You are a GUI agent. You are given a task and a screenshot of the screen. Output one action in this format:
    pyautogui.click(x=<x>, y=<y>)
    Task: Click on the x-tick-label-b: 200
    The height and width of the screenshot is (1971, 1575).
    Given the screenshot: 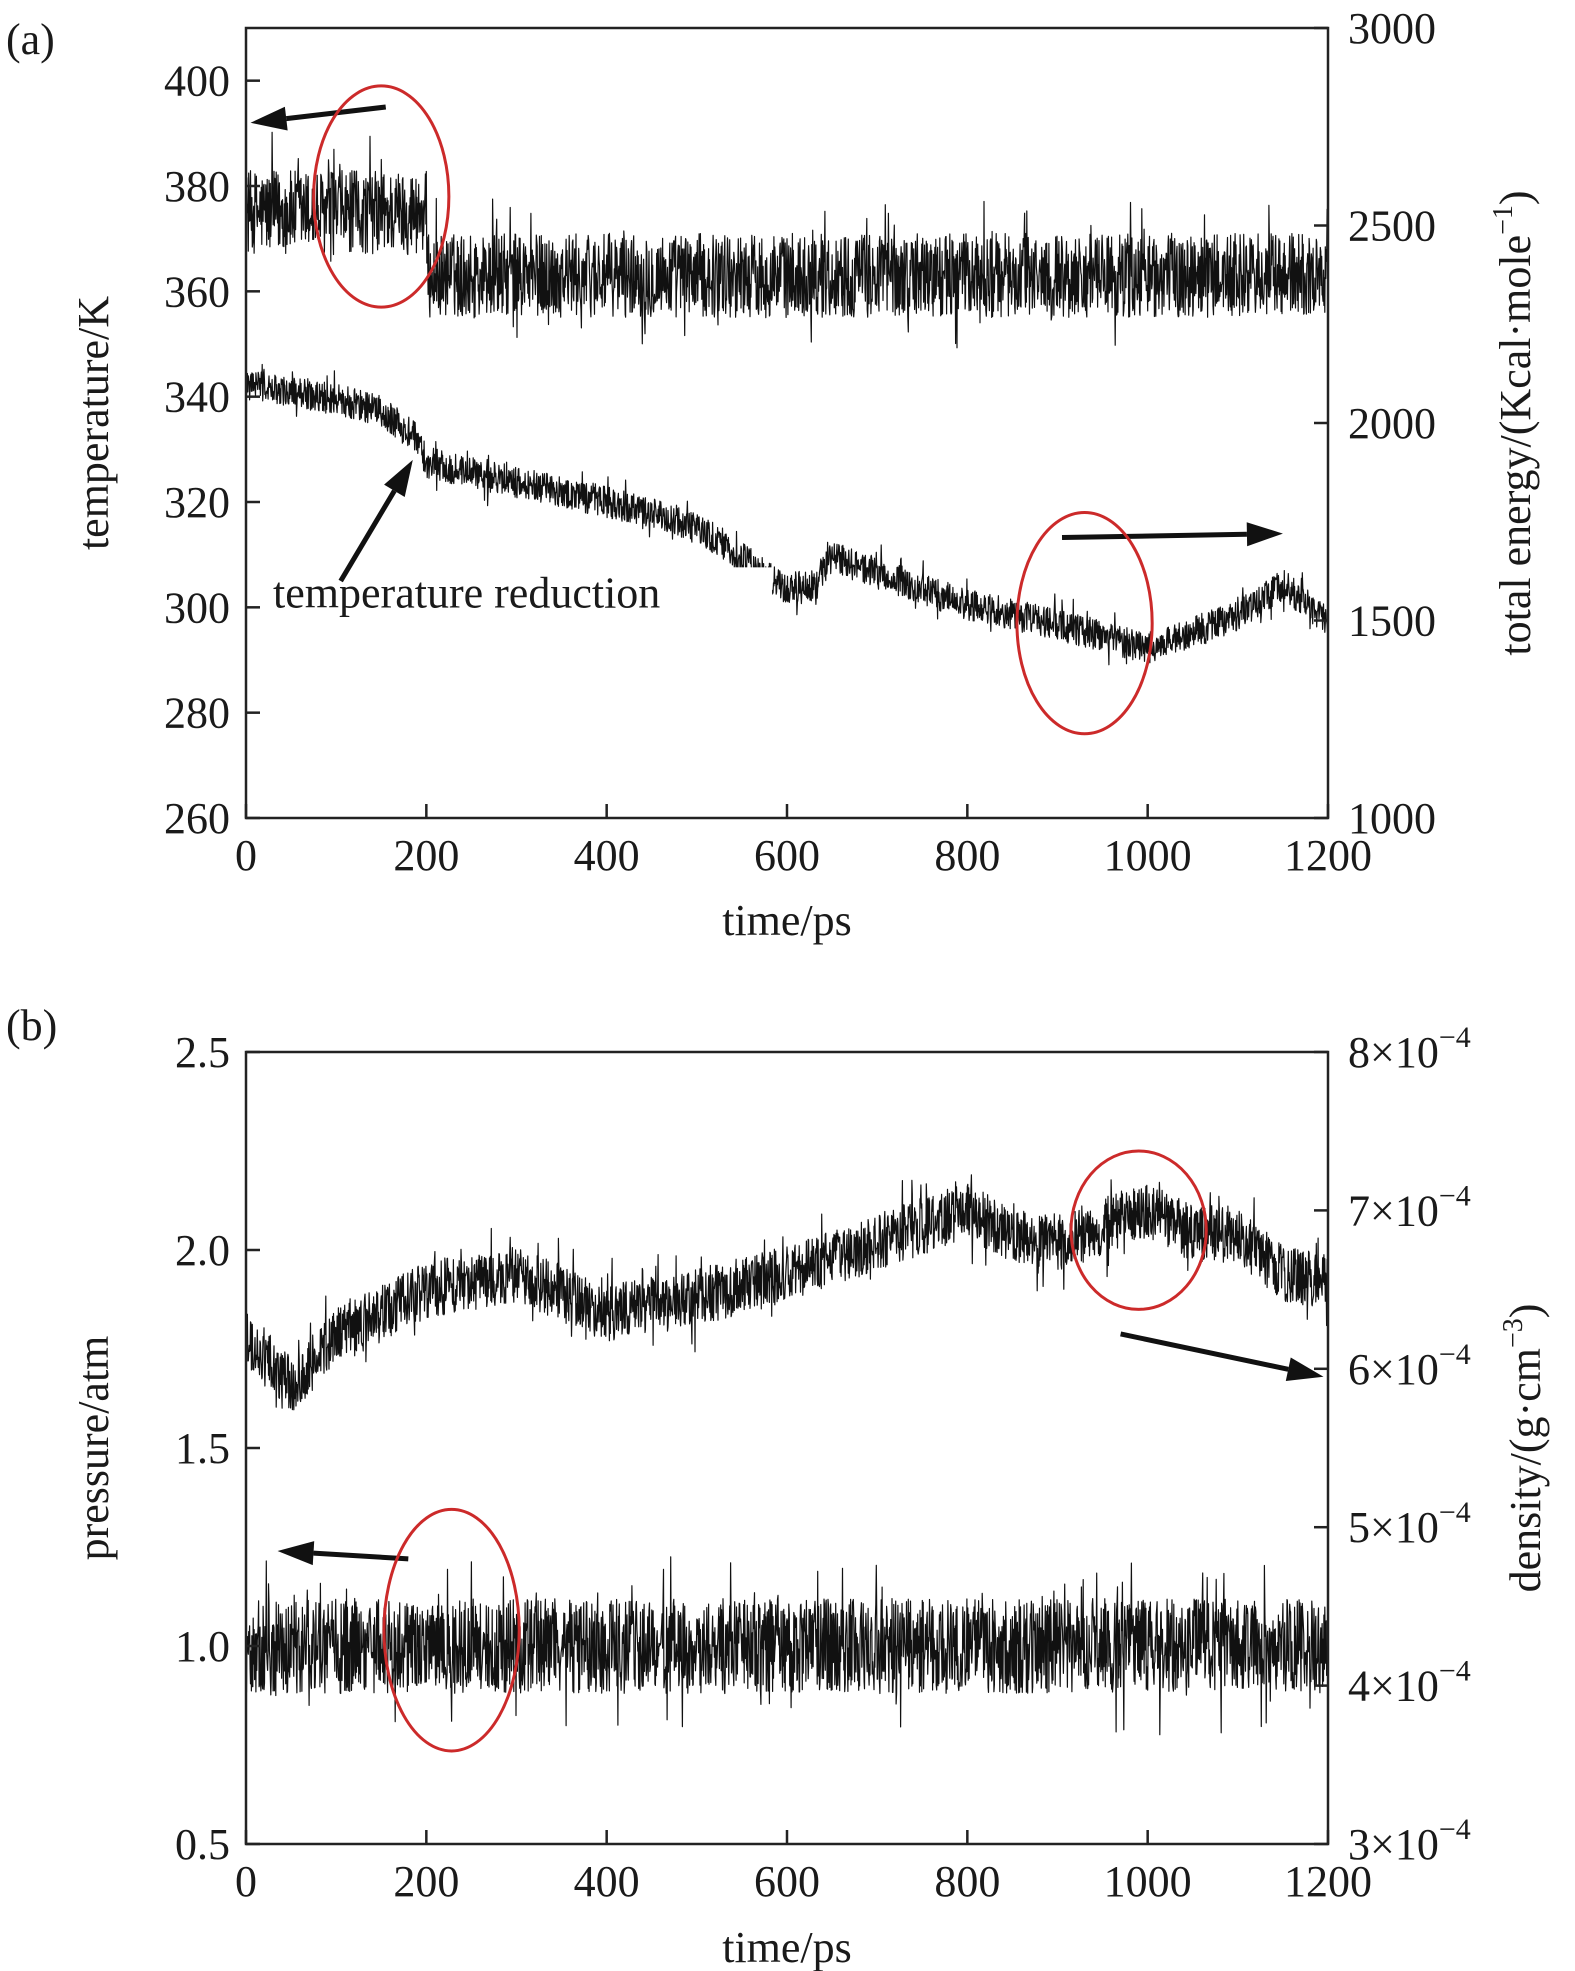 What is the action you would take?
    pyautogui.click(x=426, y=1881)
    